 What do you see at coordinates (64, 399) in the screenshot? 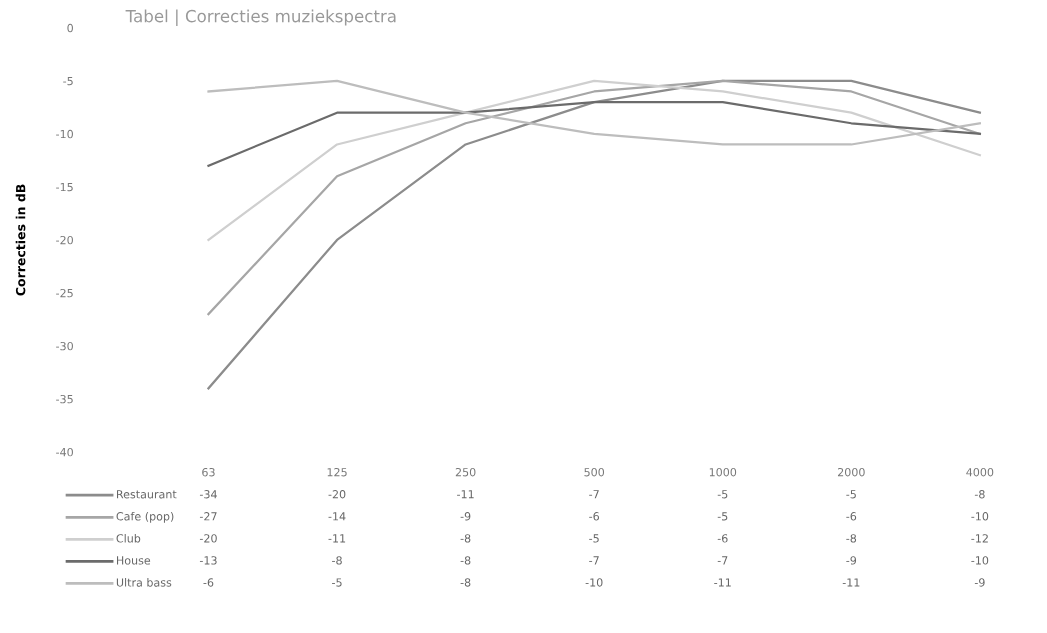
I see `y-tick-label: -35` at bounding box center [64, 399].